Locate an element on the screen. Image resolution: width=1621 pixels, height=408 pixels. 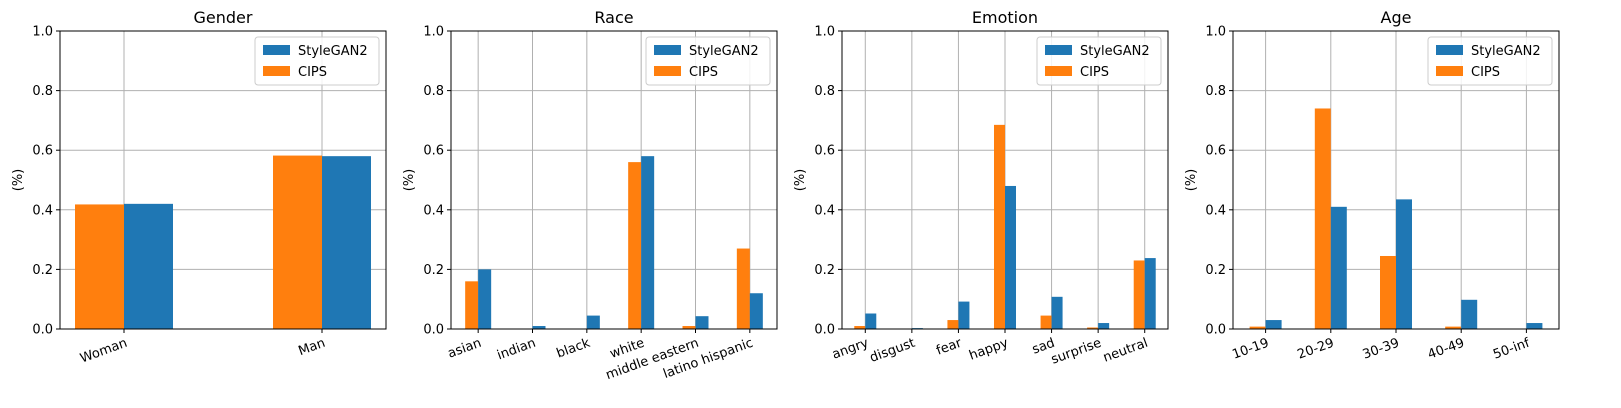
bar-stylegan2-angry is located at coordinates (871, 321).